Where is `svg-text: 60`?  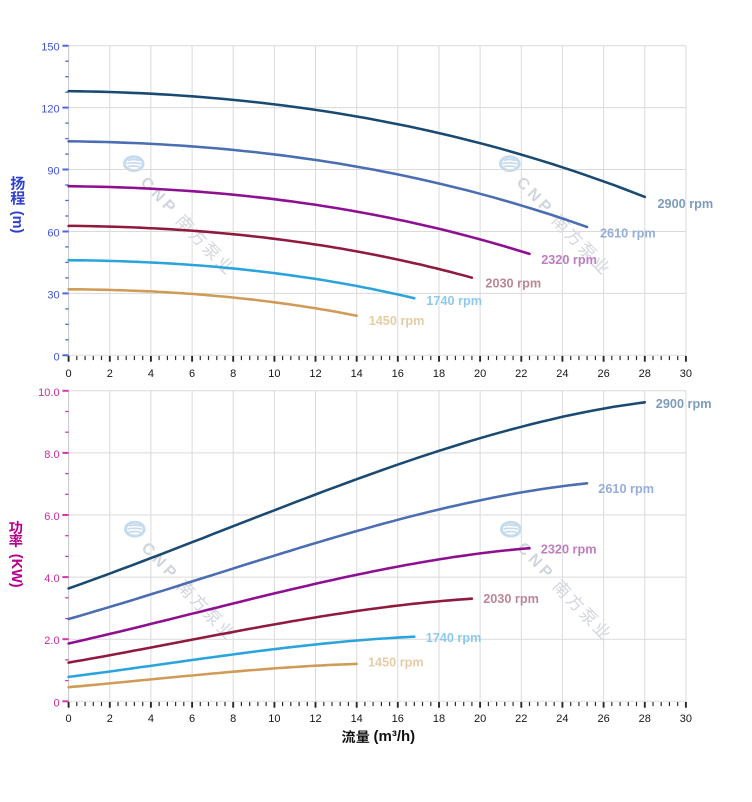
svg-text: 60 is located at coordinates (53, 234).